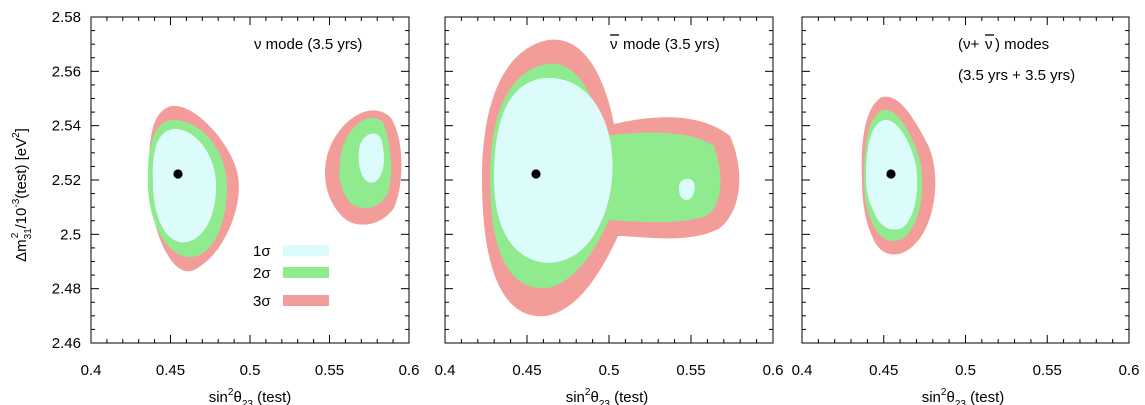 The height and width of the screenshot is (405, 1145). I want to click on legend-label-1sigma: 1σ, so click(262, 251).